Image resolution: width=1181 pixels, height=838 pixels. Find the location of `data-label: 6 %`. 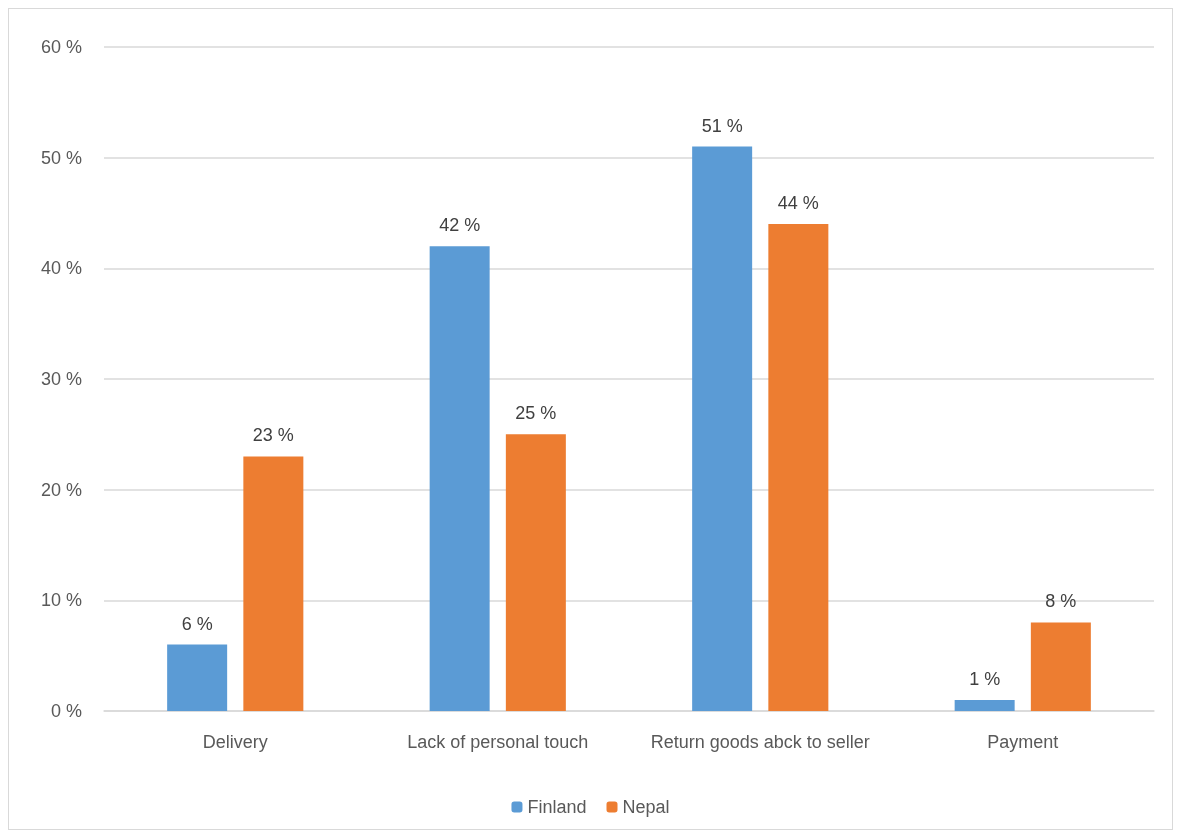

data-label: 6 % is located at coordinates (197, 623).